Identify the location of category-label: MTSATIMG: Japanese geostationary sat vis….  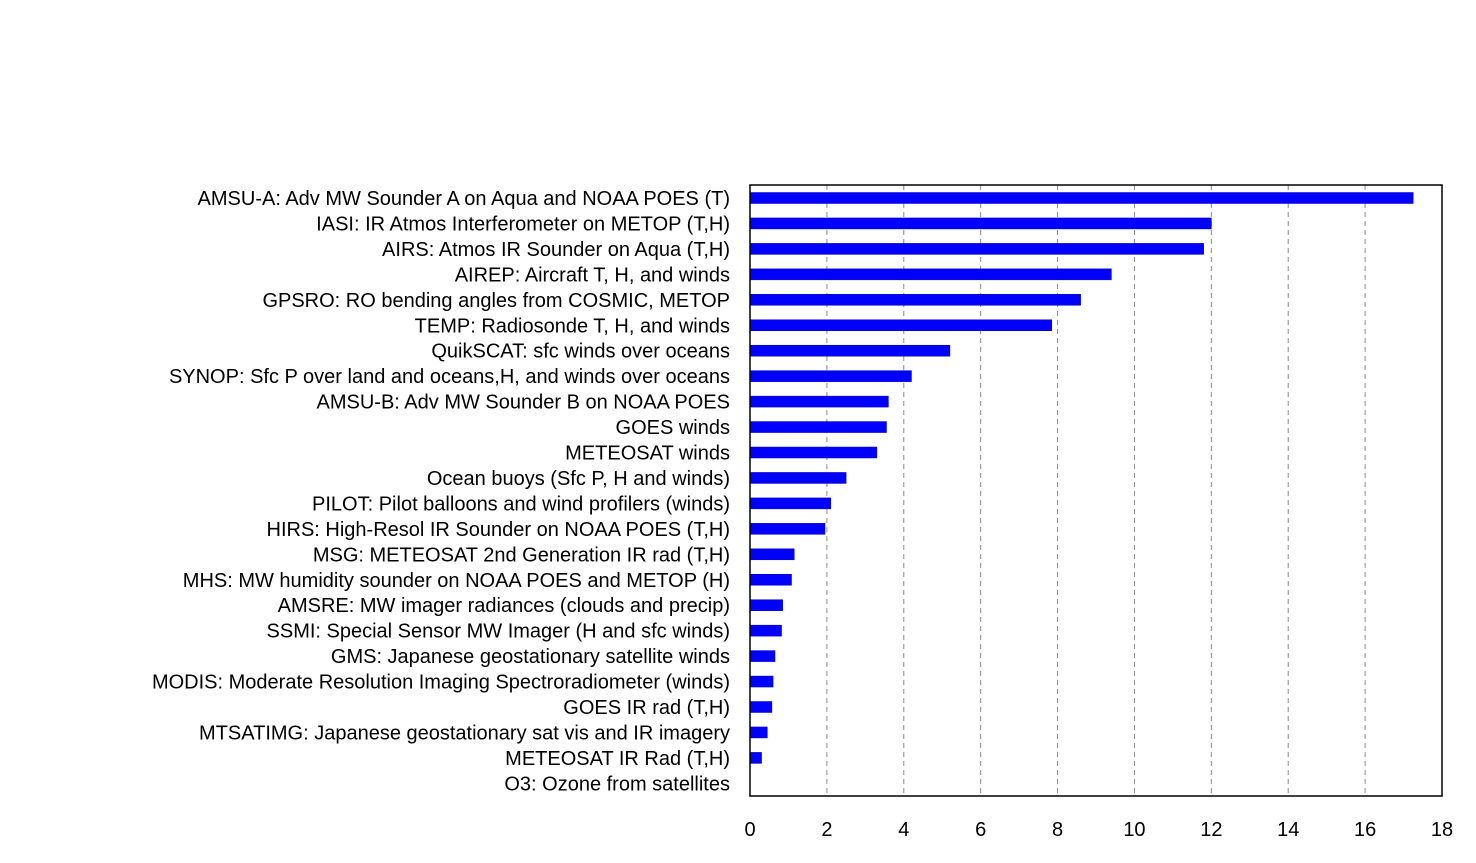
(464, 733).